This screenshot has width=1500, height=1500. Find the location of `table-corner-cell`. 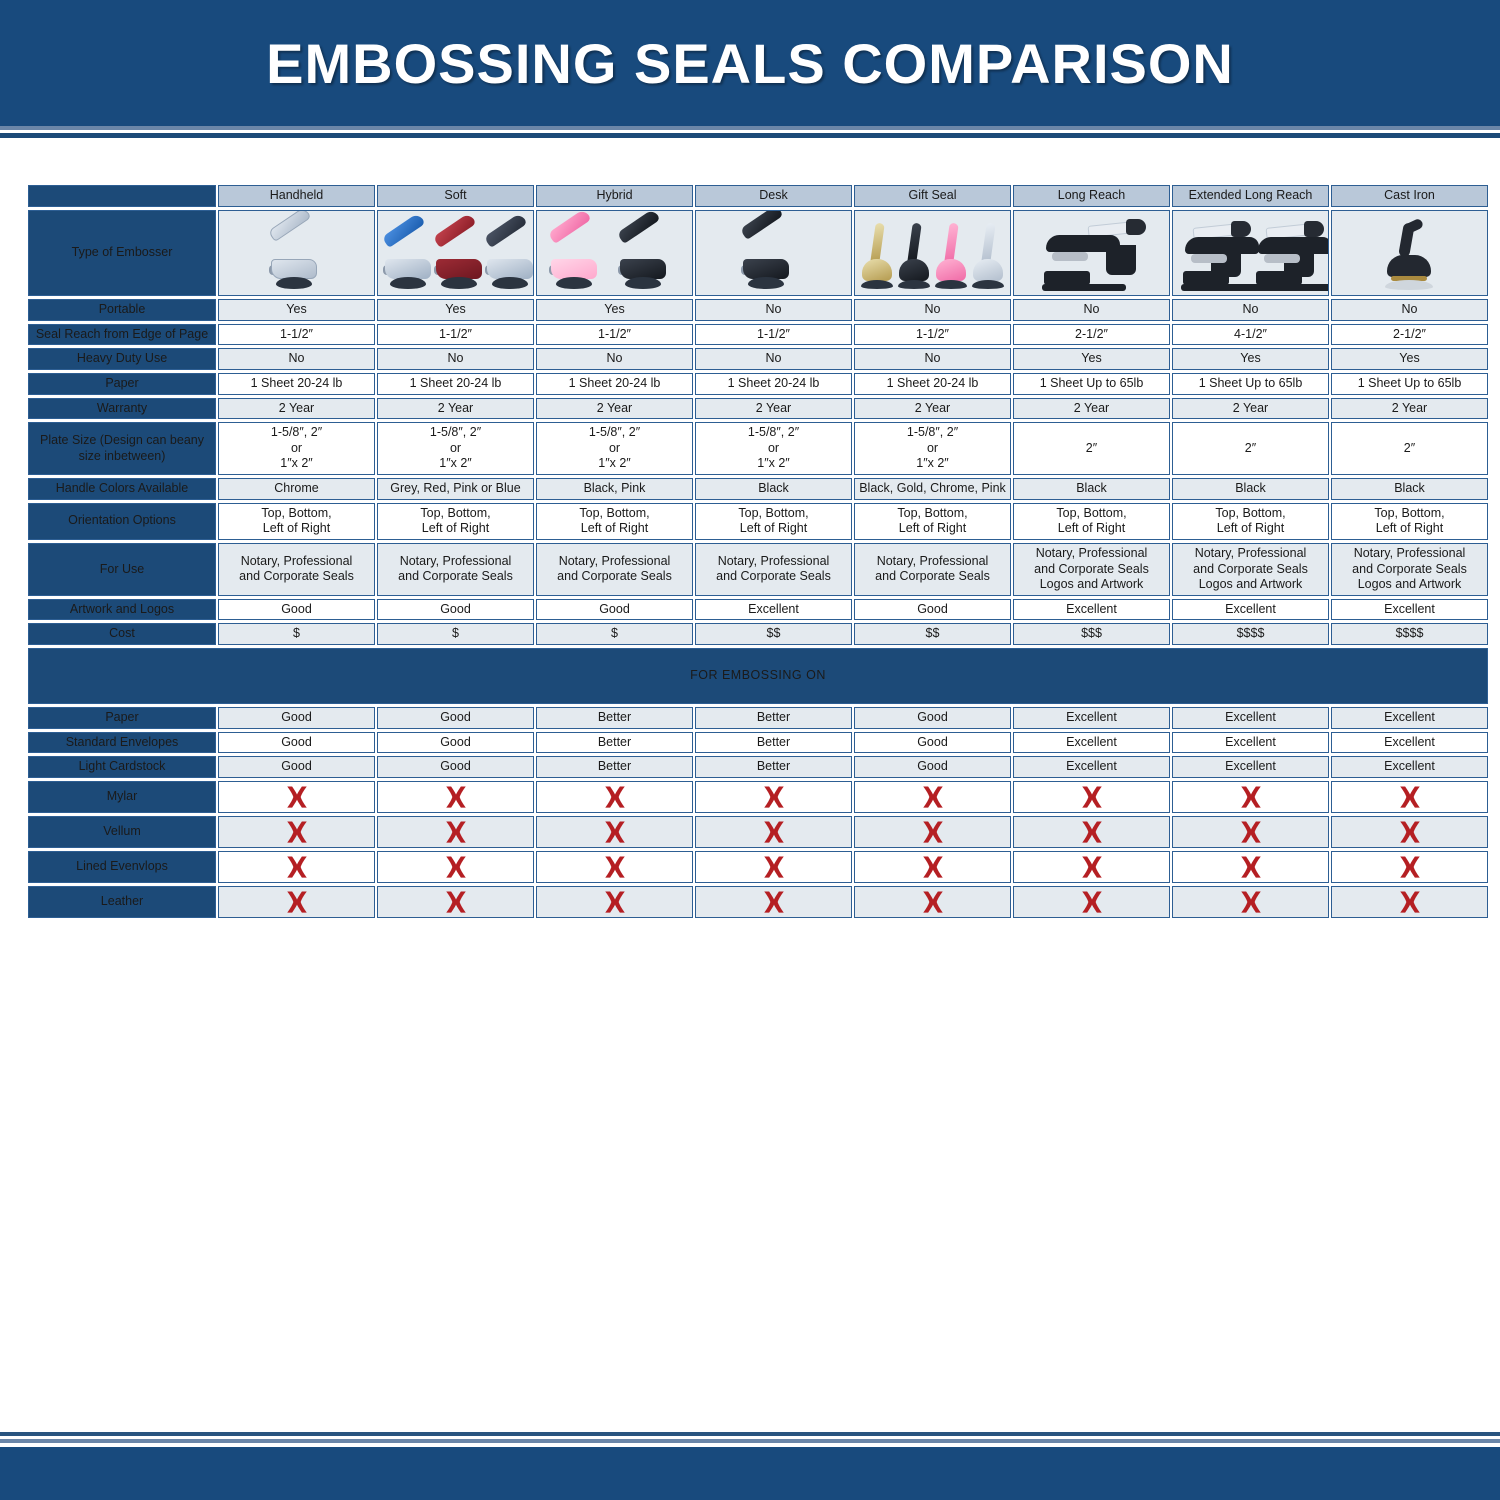

table-corner-cell is located at coordinates (122, 196).